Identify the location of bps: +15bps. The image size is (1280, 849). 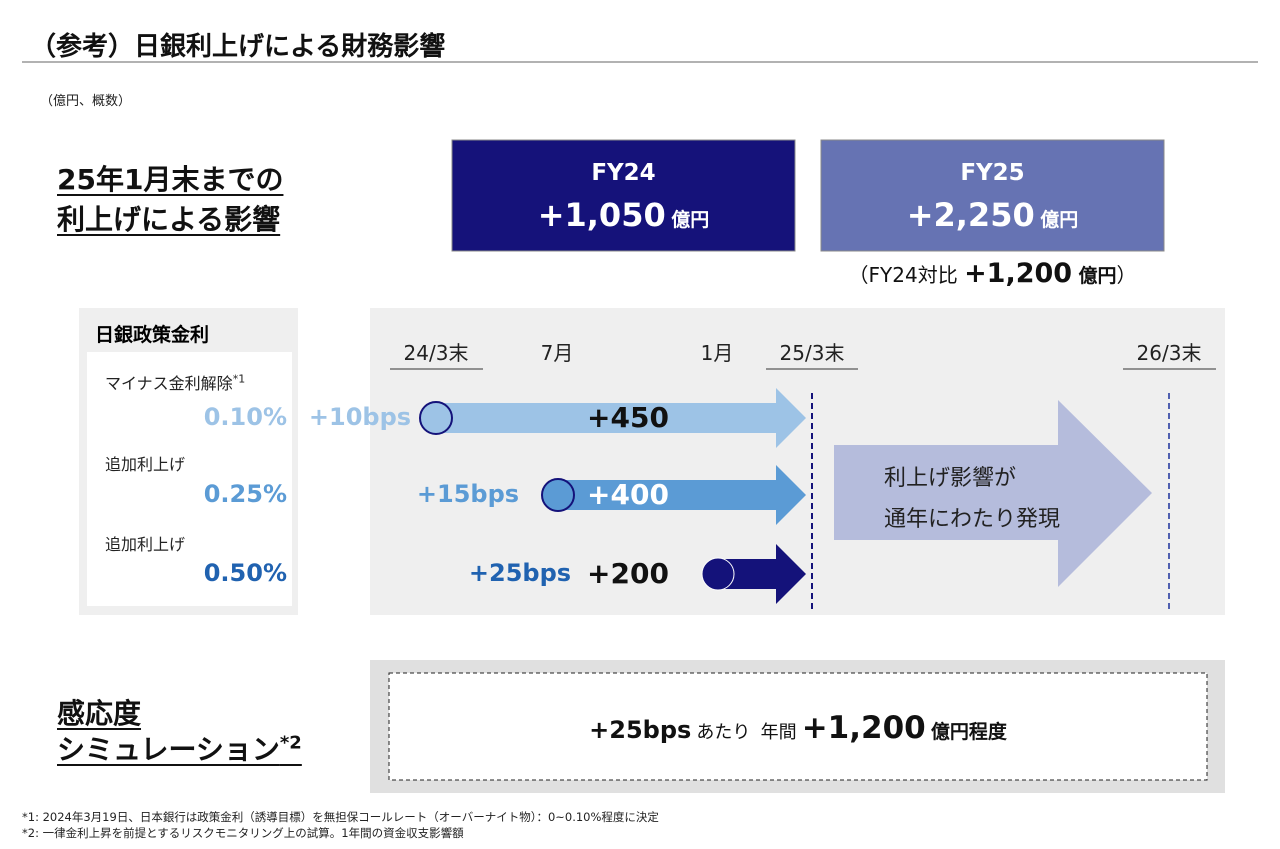
(468, 494).